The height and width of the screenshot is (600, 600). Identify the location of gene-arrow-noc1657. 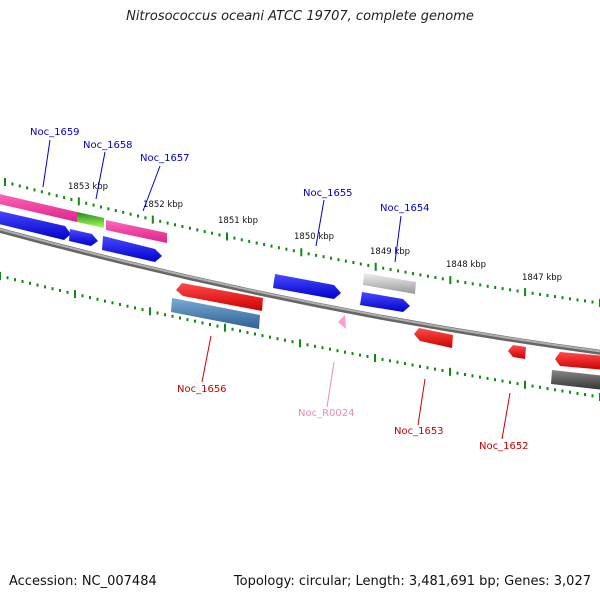
(136, 231).